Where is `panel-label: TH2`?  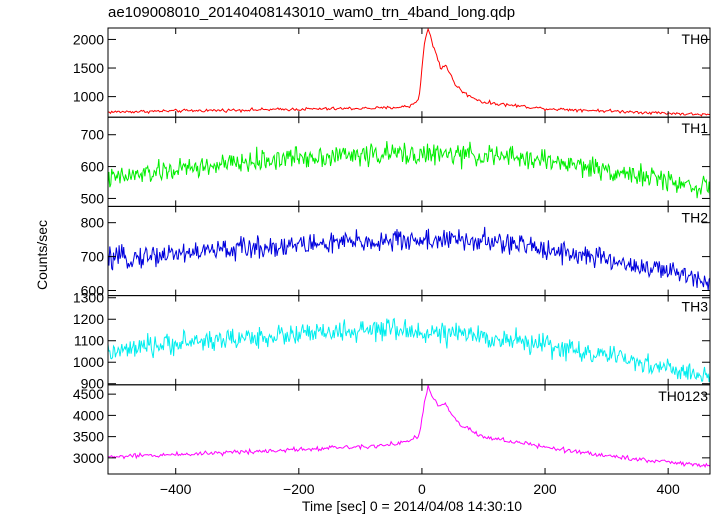
panel-label: TH2 is located at coordinates (695, 217).